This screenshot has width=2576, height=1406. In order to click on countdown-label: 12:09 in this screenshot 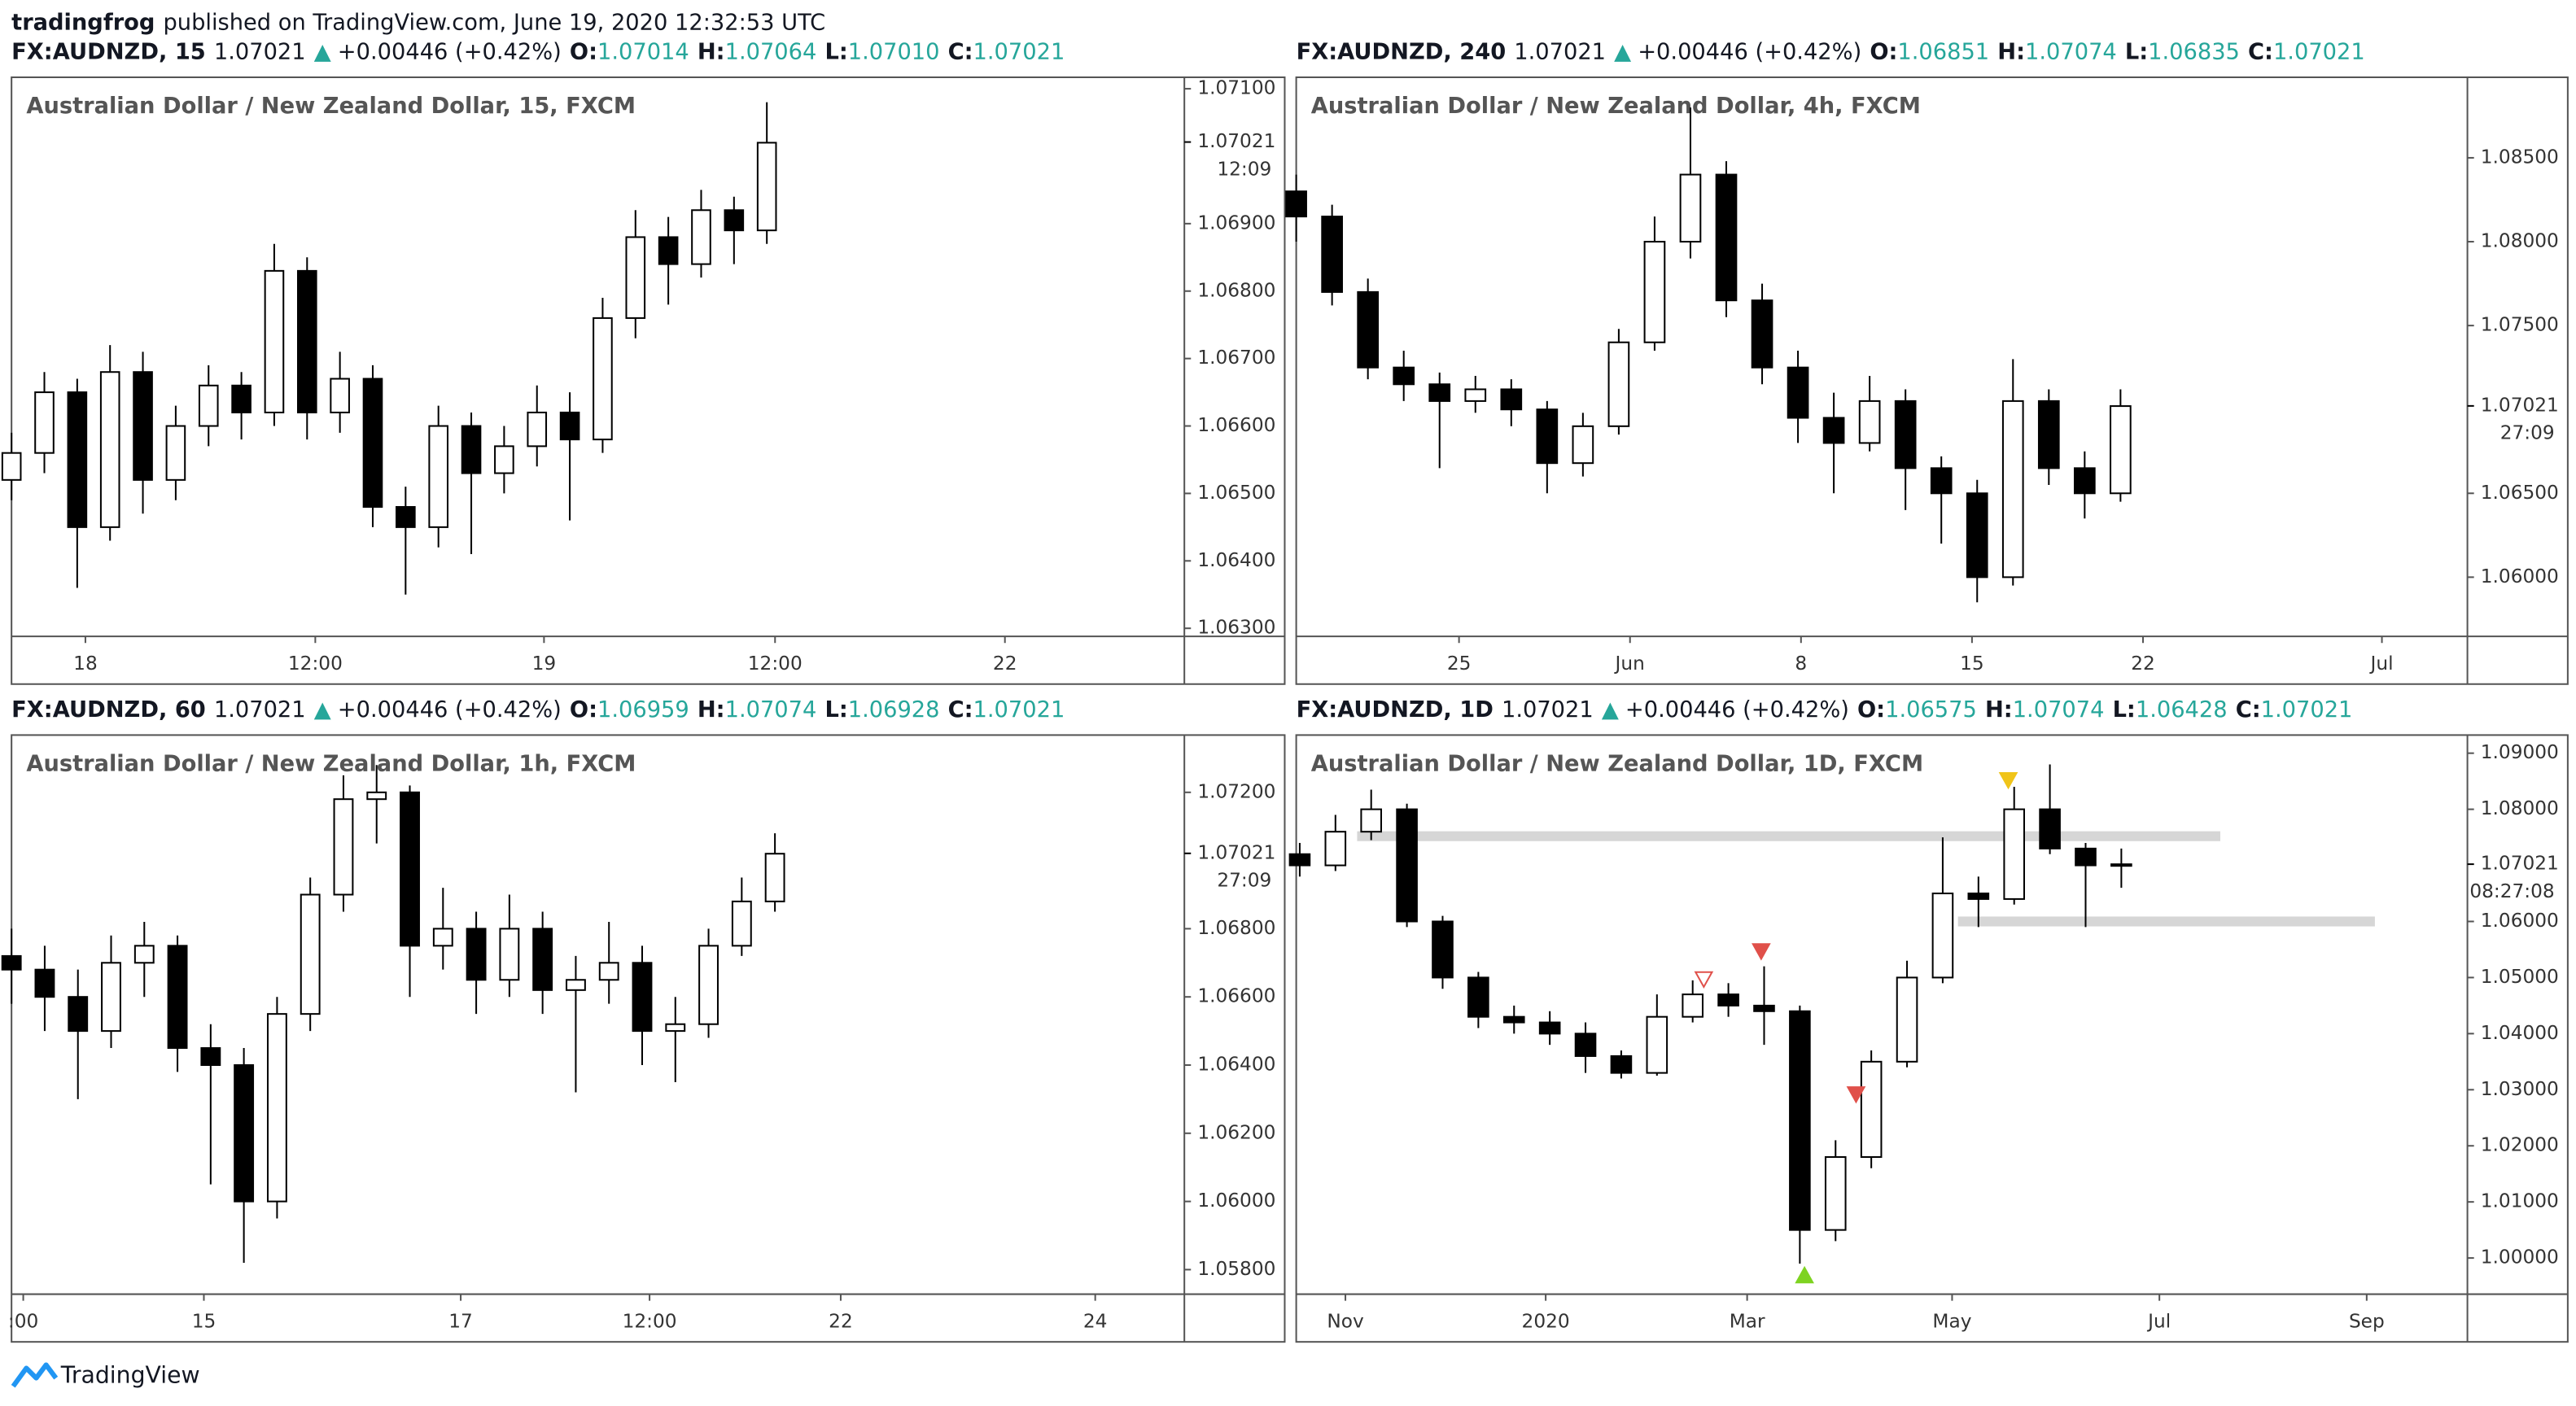, I will do `click(1244, 169)`.